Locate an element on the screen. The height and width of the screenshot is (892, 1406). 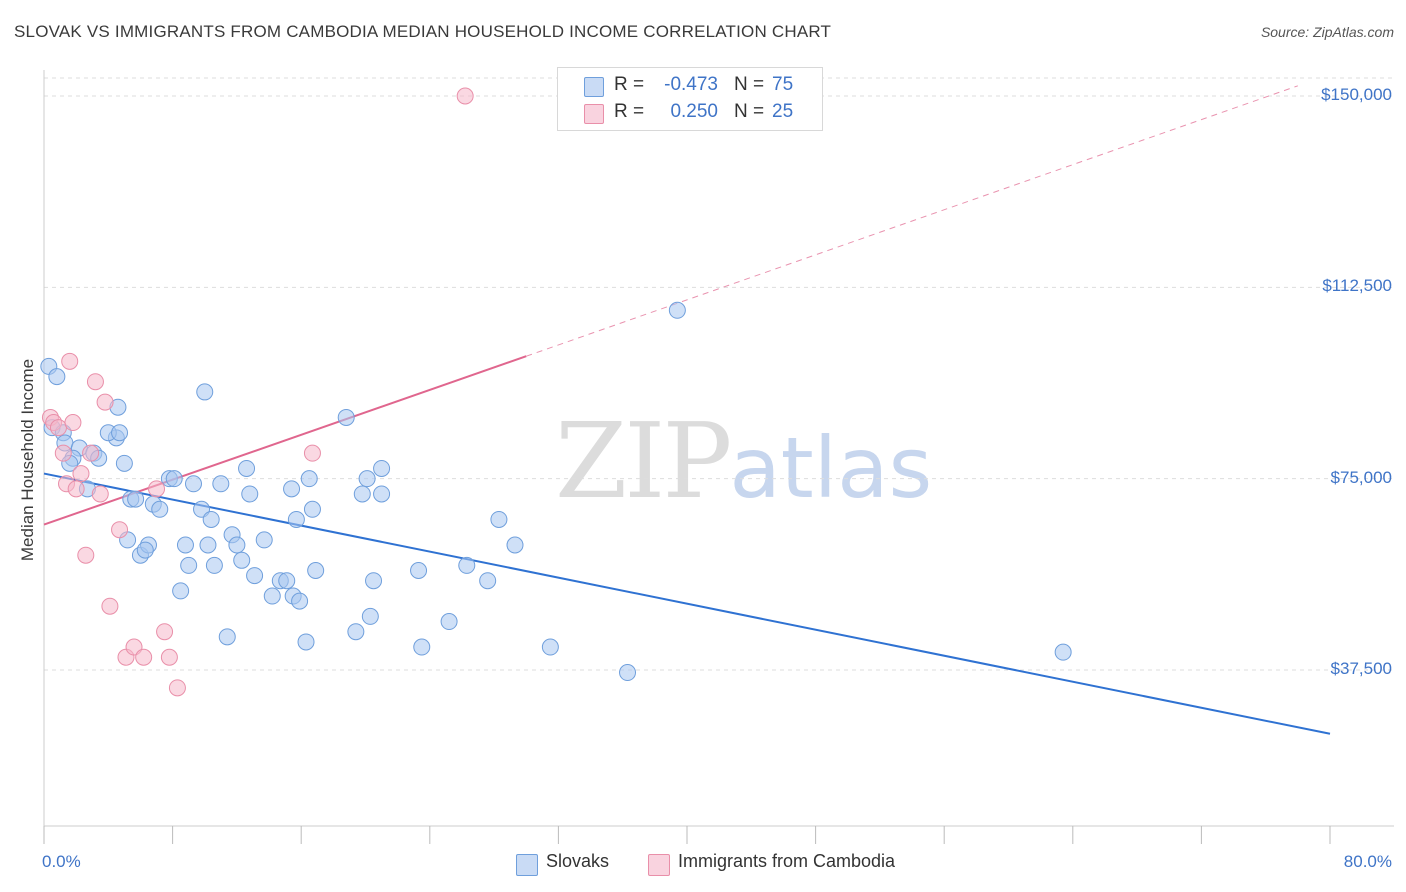
y-tick-label: $150,000 is located at coordinates (1356, 94).